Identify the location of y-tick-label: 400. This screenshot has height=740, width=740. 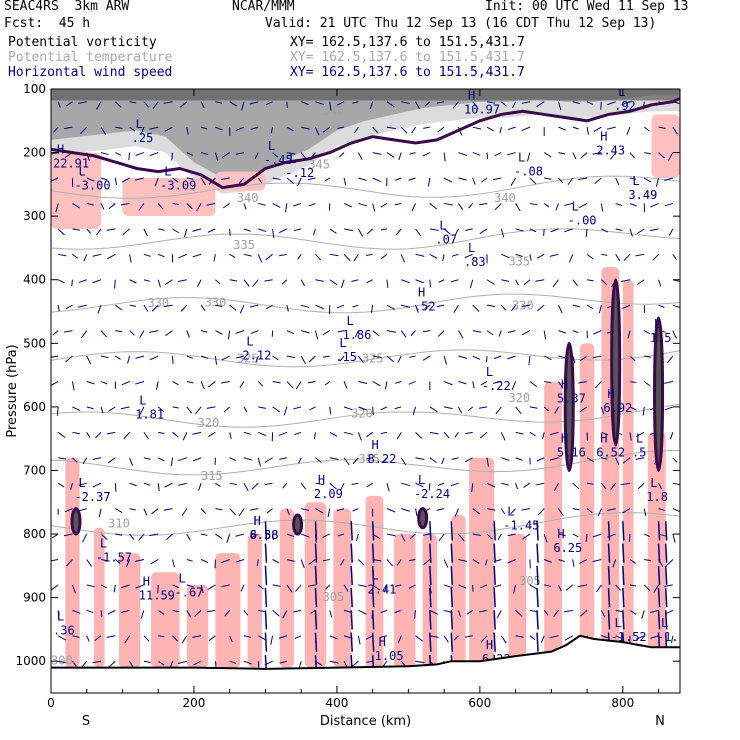
(34, 280).